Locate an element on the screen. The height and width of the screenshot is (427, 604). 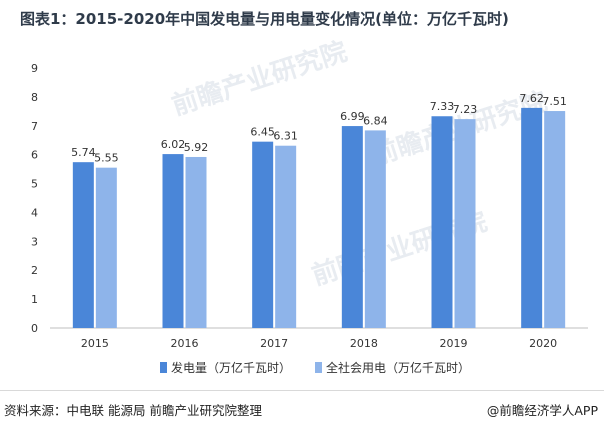
brand-label: @前瞻经济学人APP is located at coordinates (542, 410).